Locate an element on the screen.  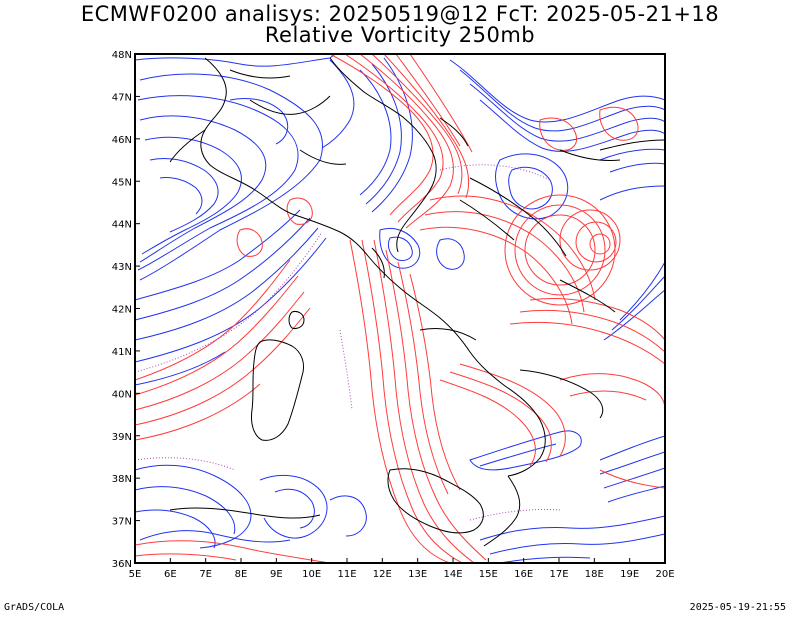
lat-tick-label: 43N is located at coordinates (122, 267).